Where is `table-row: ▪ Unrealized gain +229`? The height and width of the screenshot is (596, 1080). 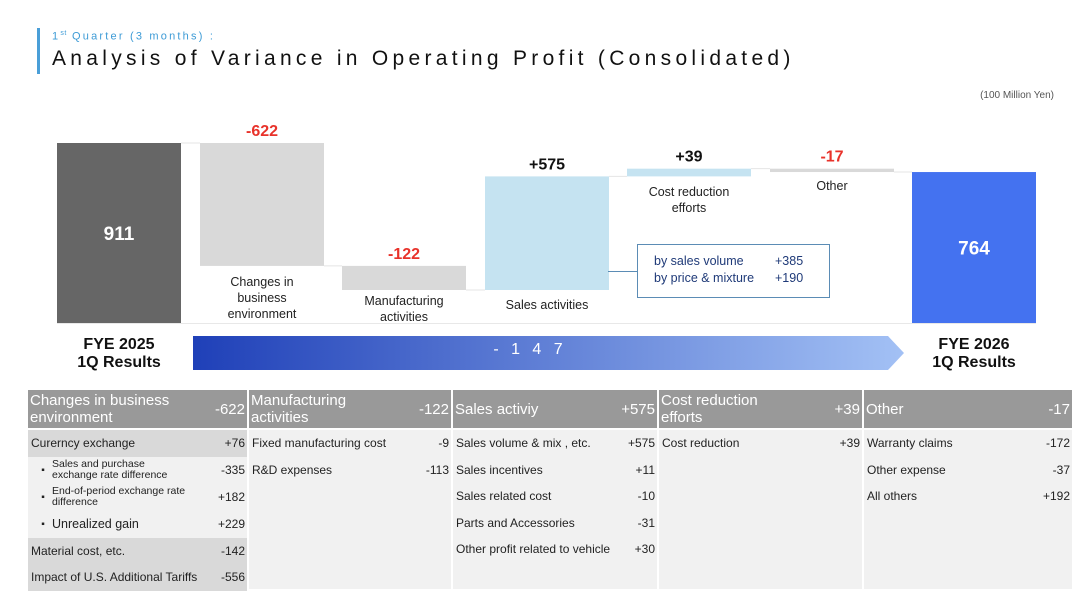
table-row: ▪ Unrealized gain +229 is located at coordinates (137, 524).